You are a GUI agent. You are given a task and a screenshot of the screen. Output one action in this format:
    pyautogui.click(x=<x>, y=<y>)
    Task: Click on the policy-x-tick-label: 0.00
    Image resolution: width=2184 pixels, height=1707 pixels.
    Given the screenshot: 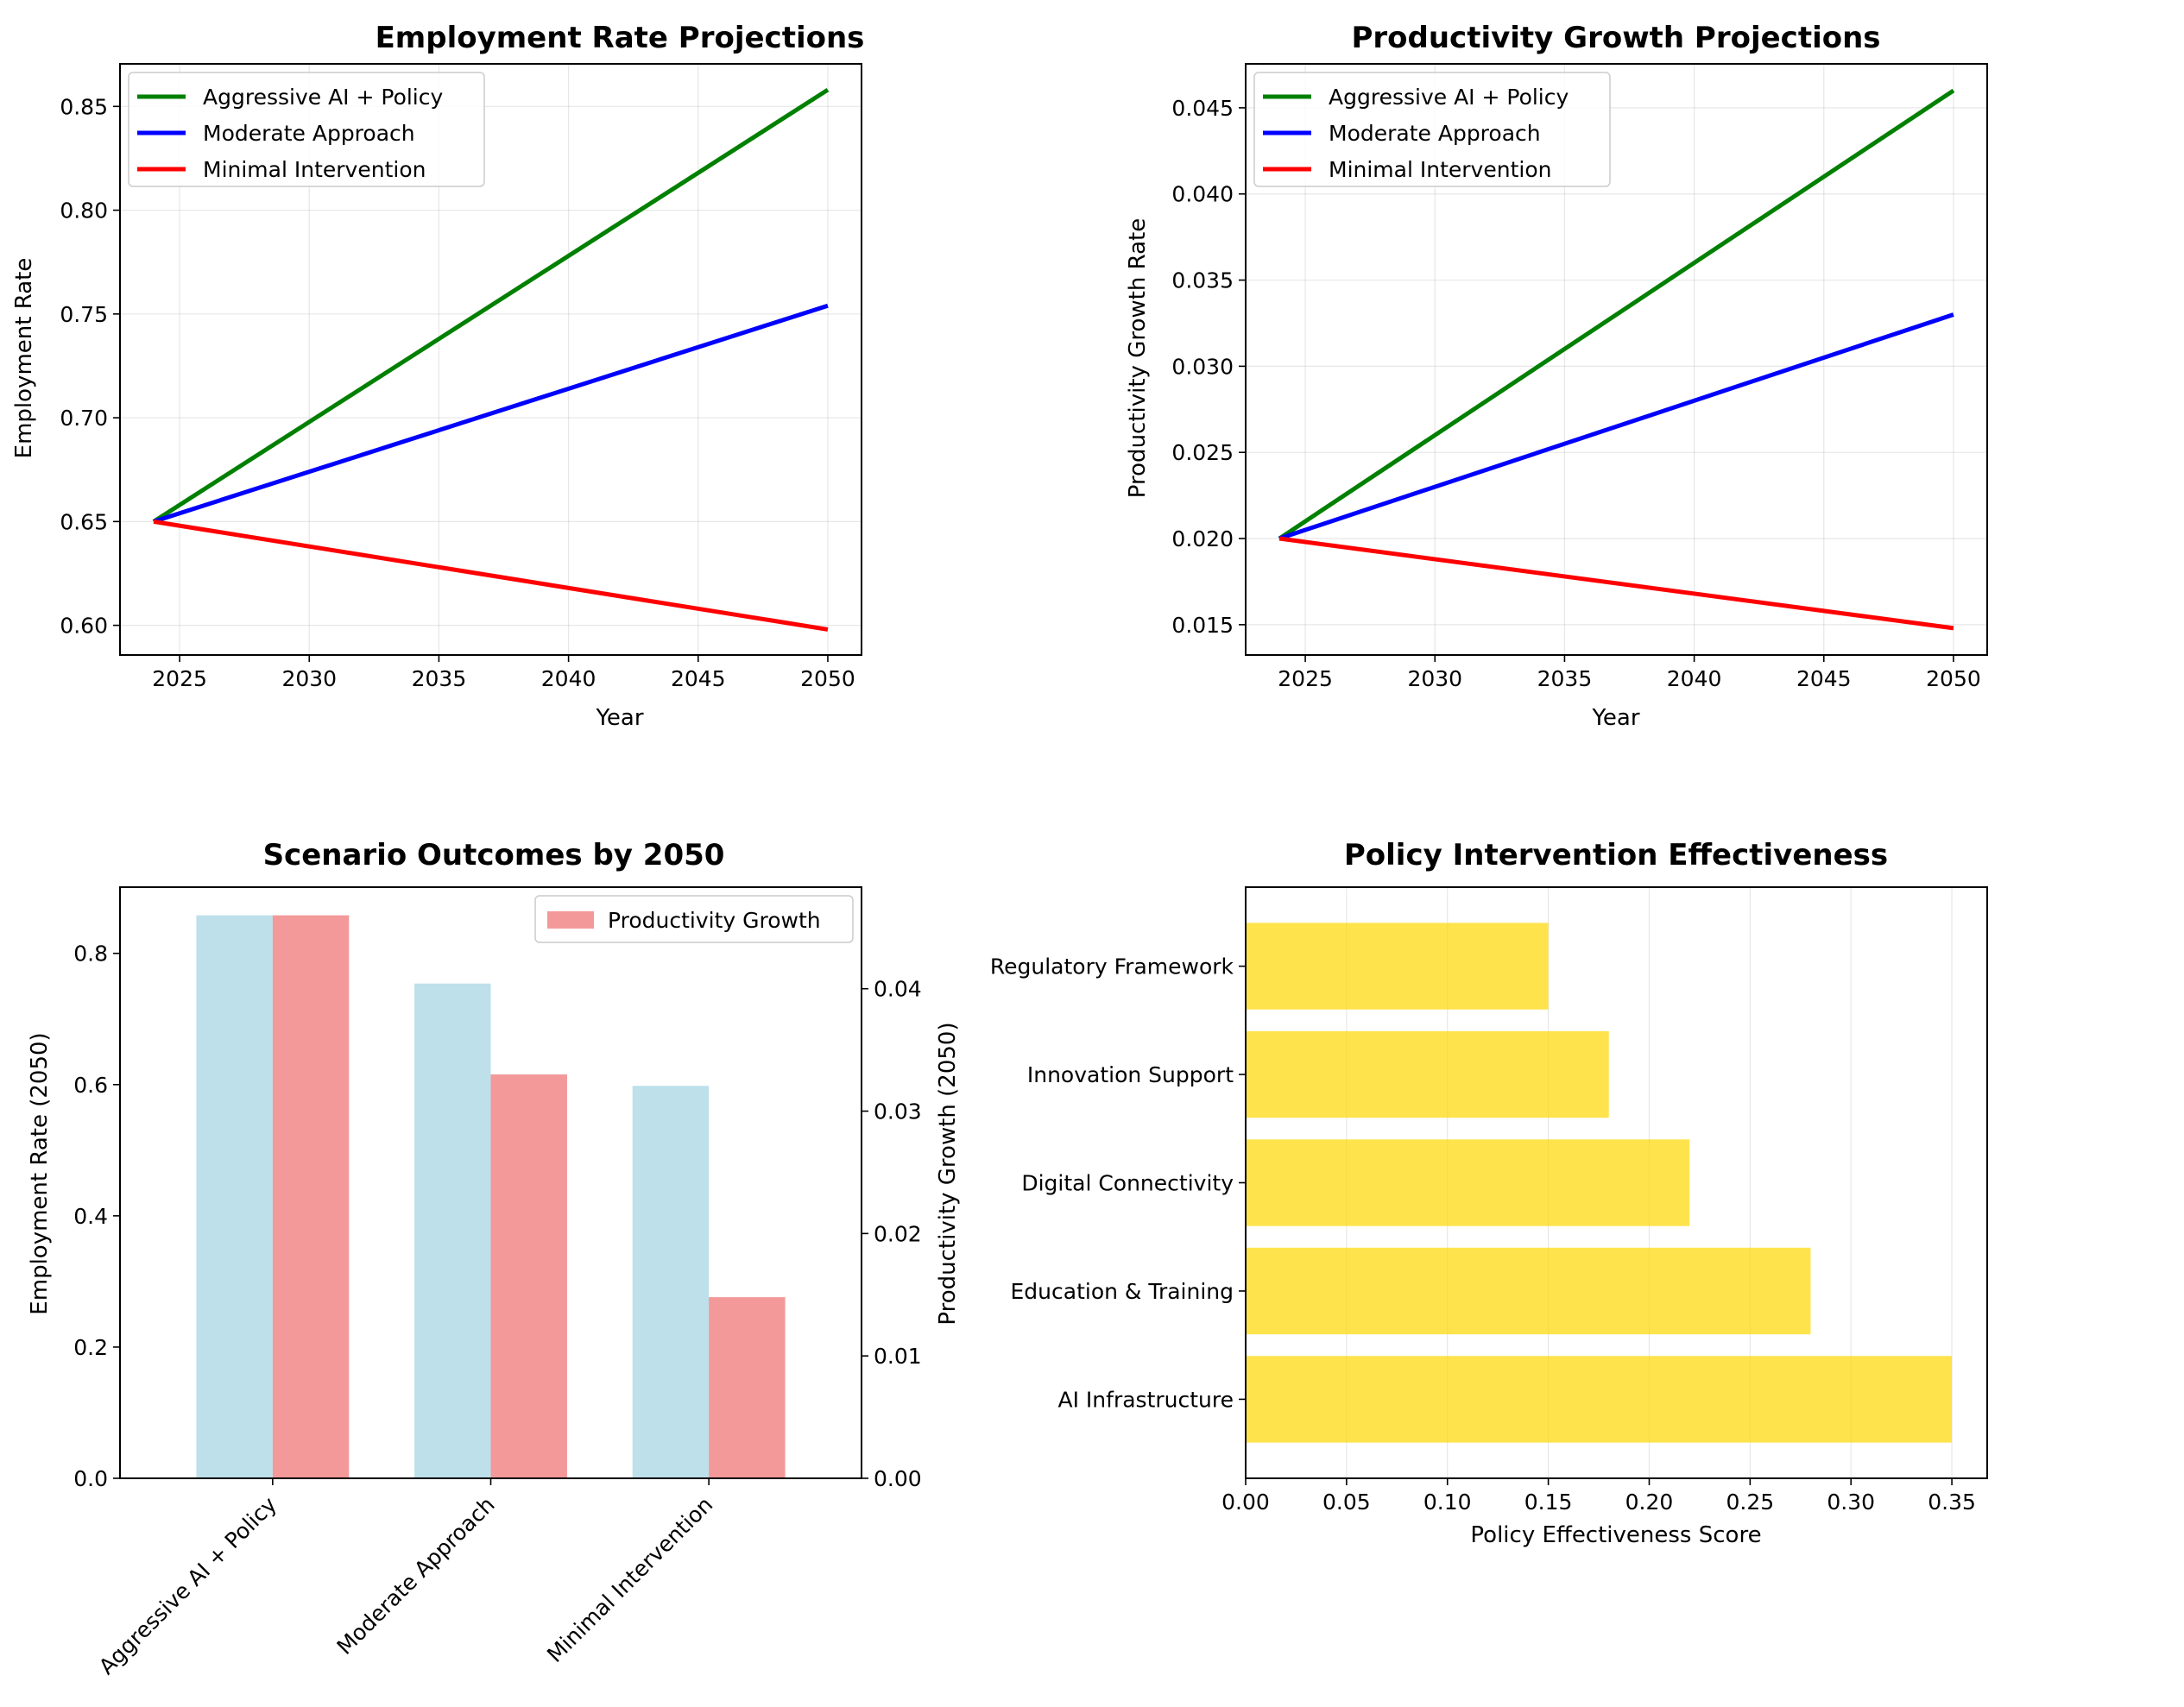 What is the action you would take?
    pyautogui.click(x=1246, y=1502)
    